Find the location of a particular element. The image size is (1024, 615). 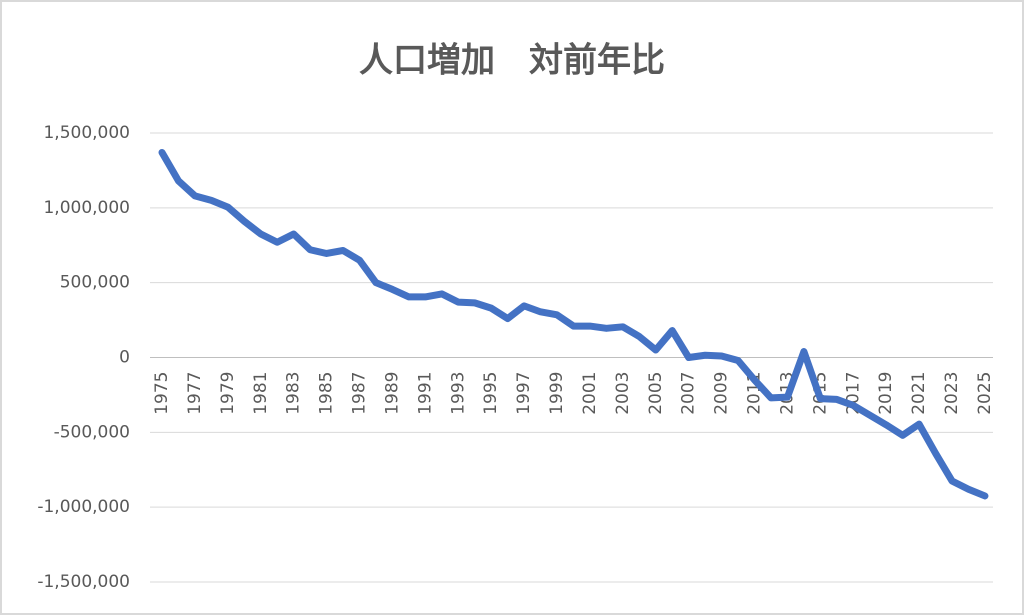

x-tick-label: 1999 is located at coordinates (557, 393).